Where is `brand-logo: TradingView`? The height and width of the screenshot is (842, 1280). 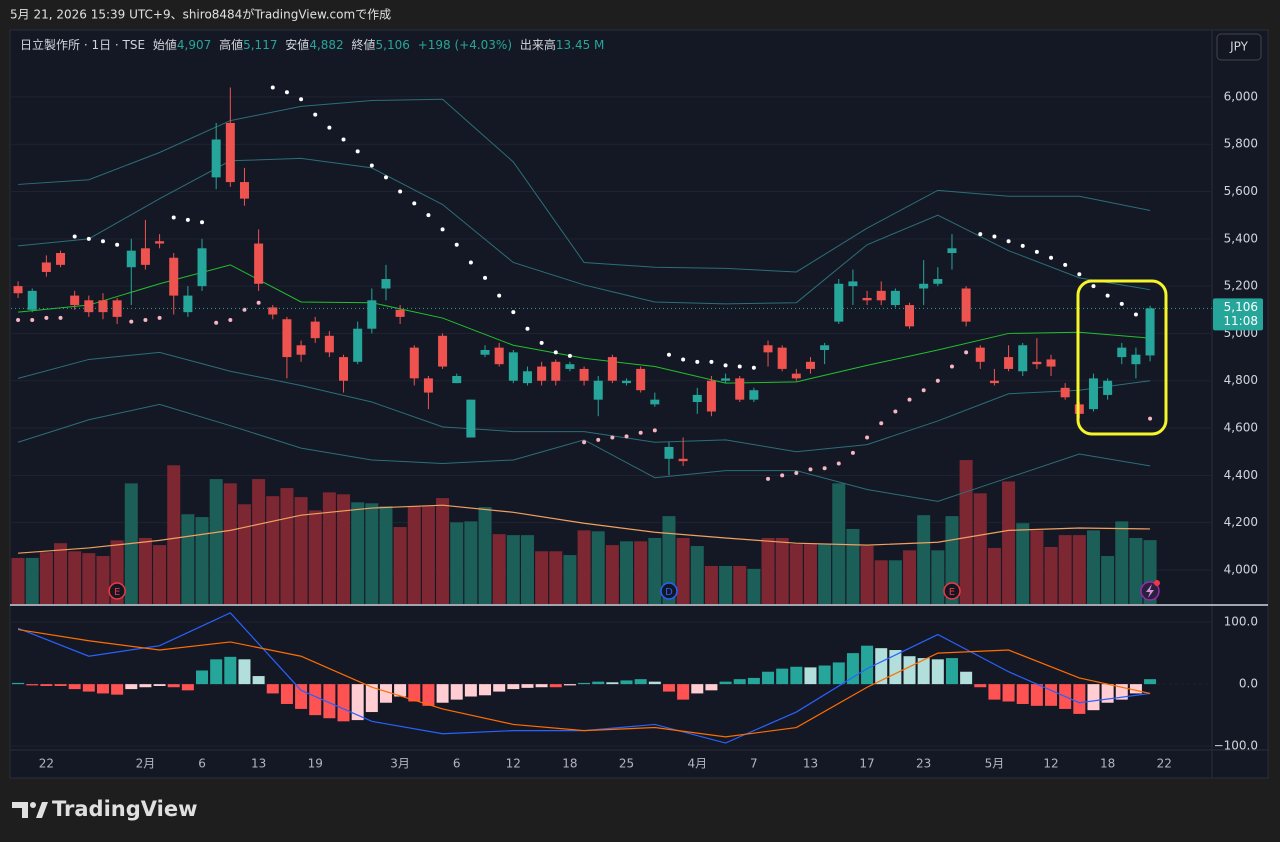
brand-logo: TradingView is located at coordinates (104, 809).